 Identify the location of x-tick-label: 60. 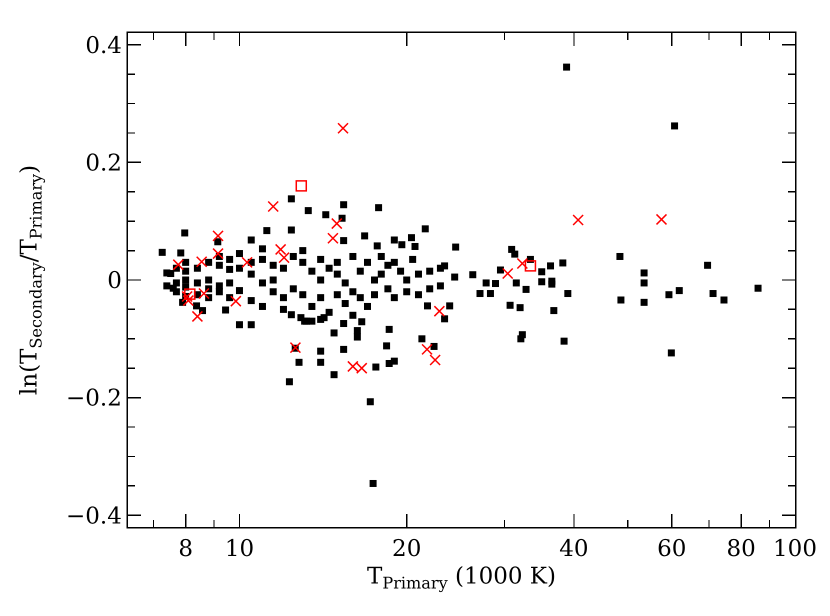
(671, 549).